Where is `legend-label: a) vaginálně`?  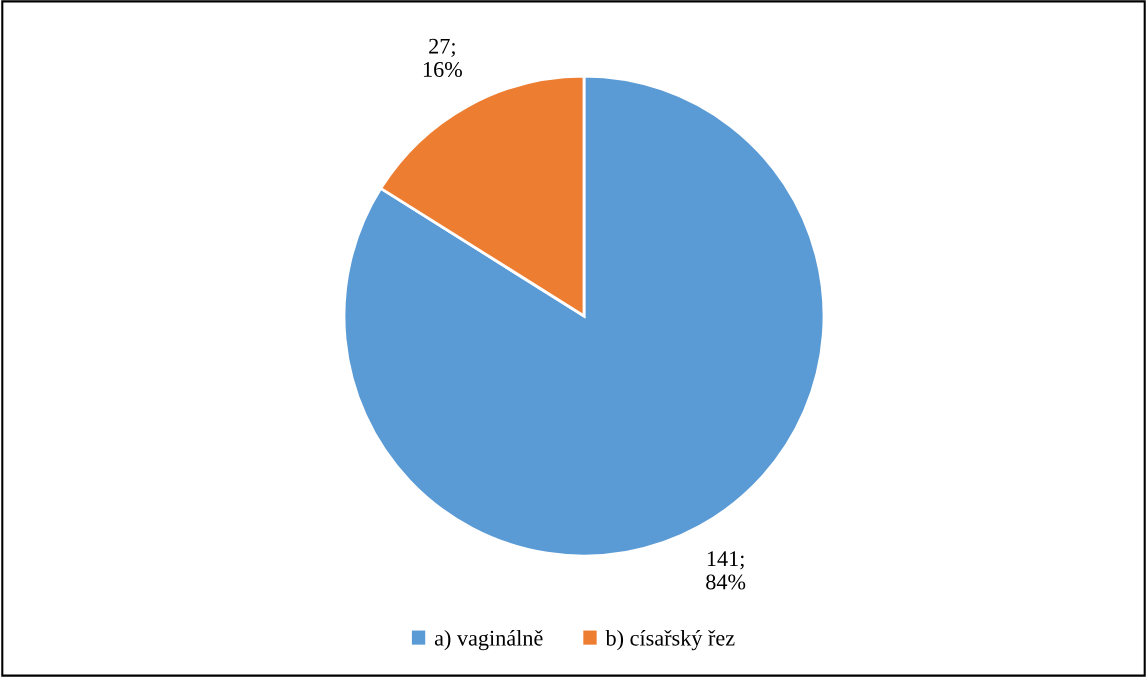
legend-label: a) vaginálně is located at coordinates (488, 640).